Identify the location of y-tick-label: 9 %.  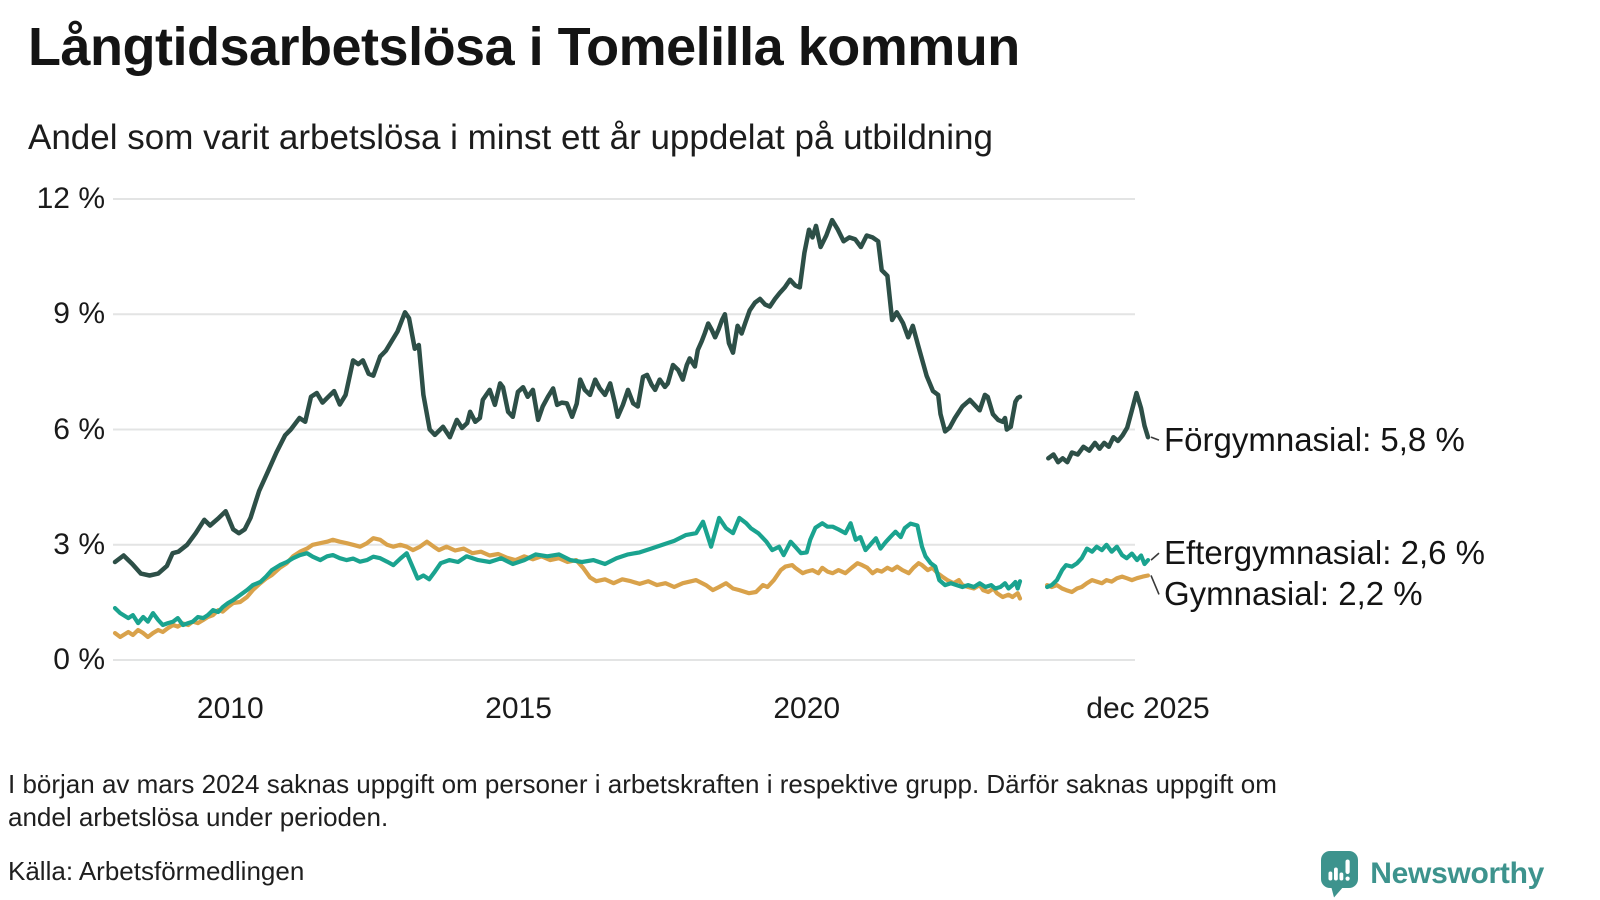
(79, 314).